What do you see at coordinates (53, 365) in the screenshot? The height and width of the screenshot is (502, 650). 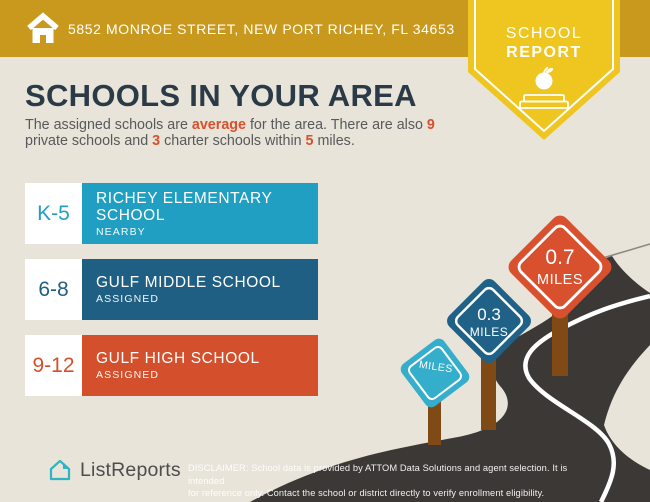 I see `grade-range: 9-12` at bounding box center [53, 365].